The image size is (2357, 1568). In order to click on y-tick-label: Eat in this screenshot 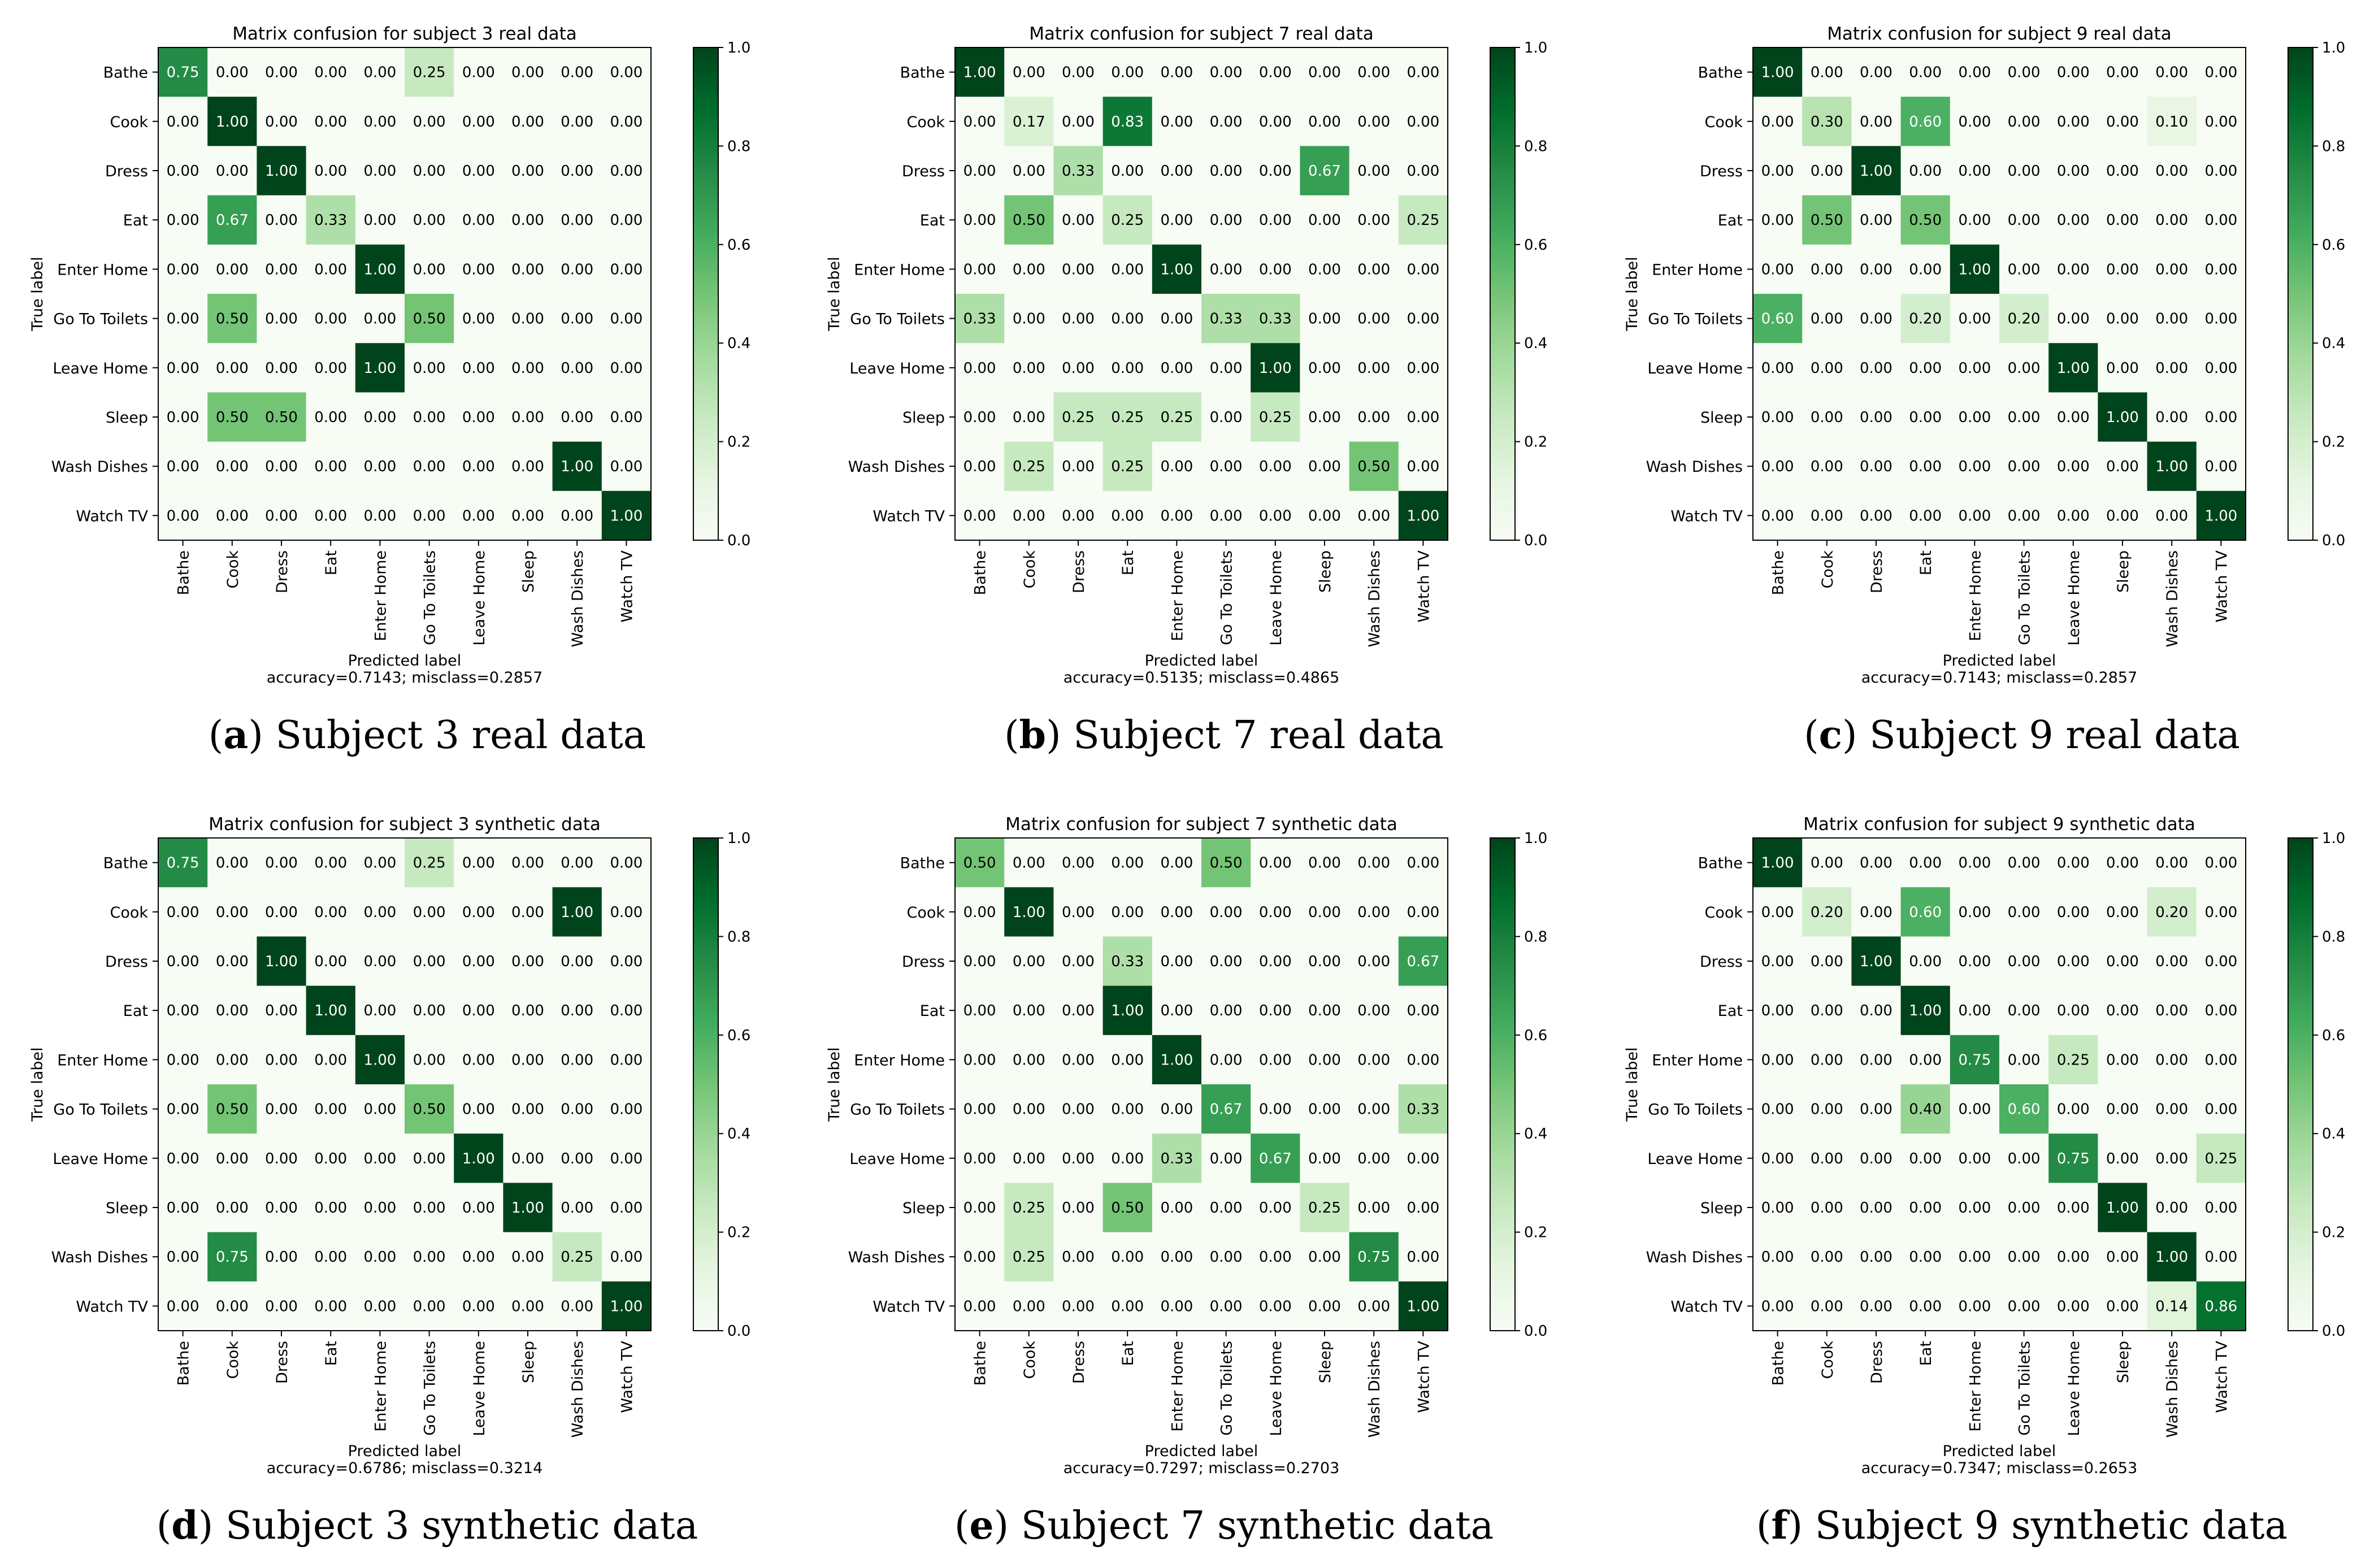, I will do `click(932, 1011)`.